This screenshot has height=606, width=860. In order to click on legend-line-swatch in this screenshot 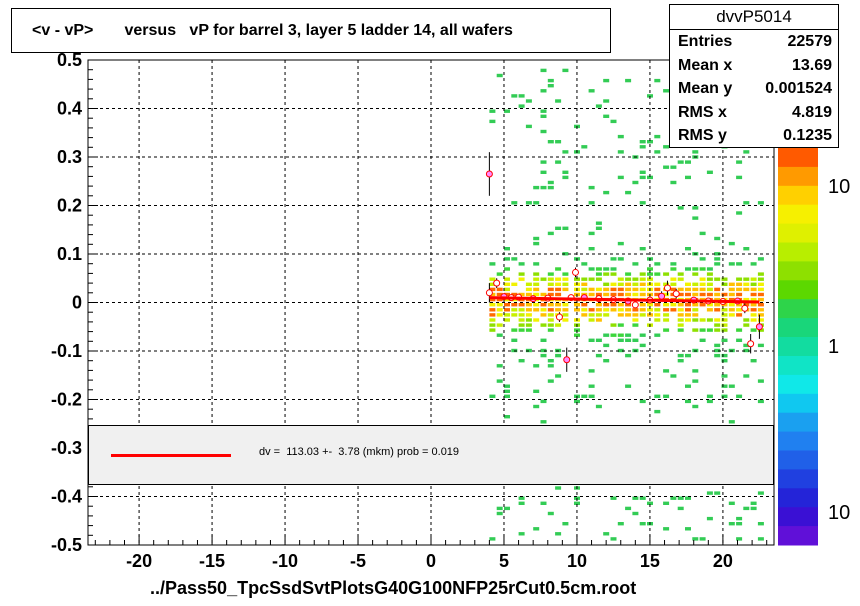, I will do `click(171, 455)`.